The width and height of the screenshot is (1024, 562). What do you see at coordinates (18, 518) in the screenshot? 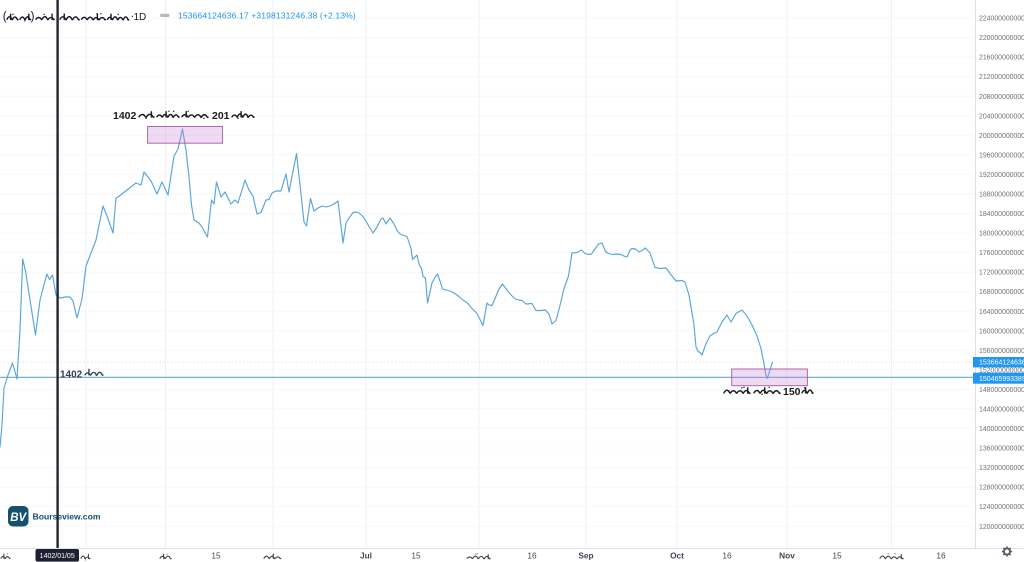
I see `svg-text: BV` at bounding box center [18, 518].